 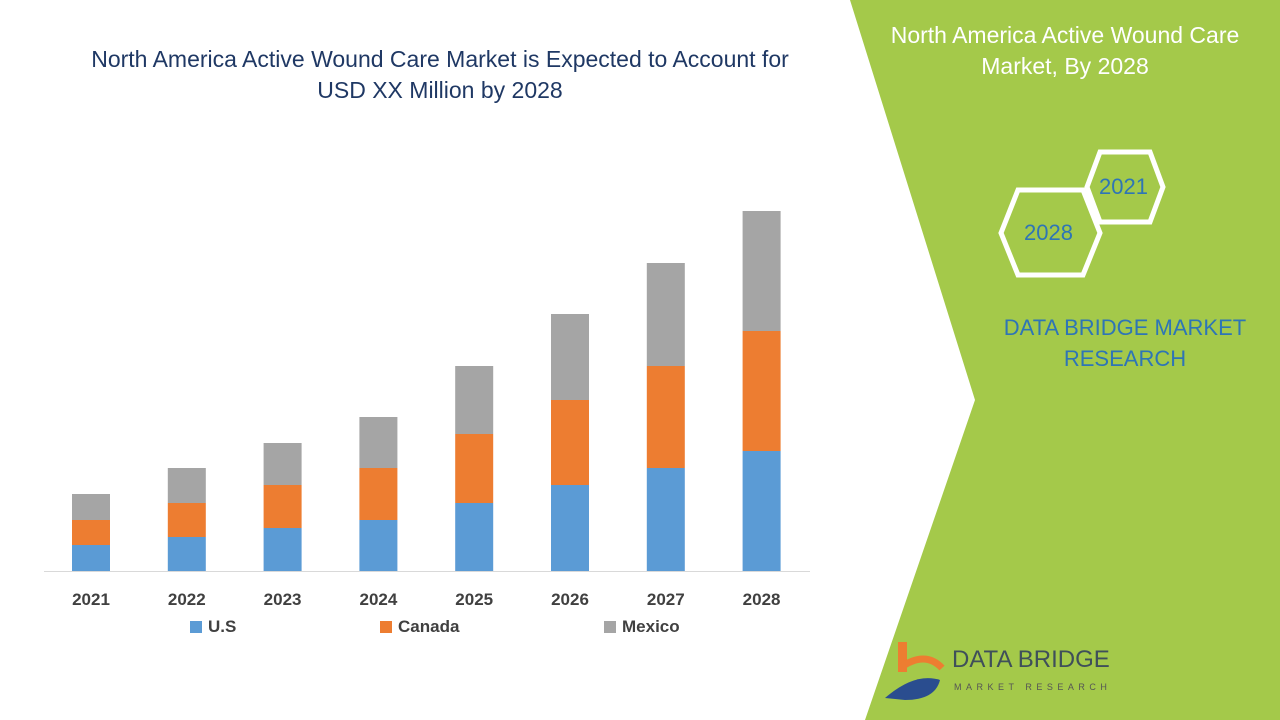 What do you see at coordinates (761, 511) in the screenshot?
I see `bar-us-2028` at bounding box center [761, 511].